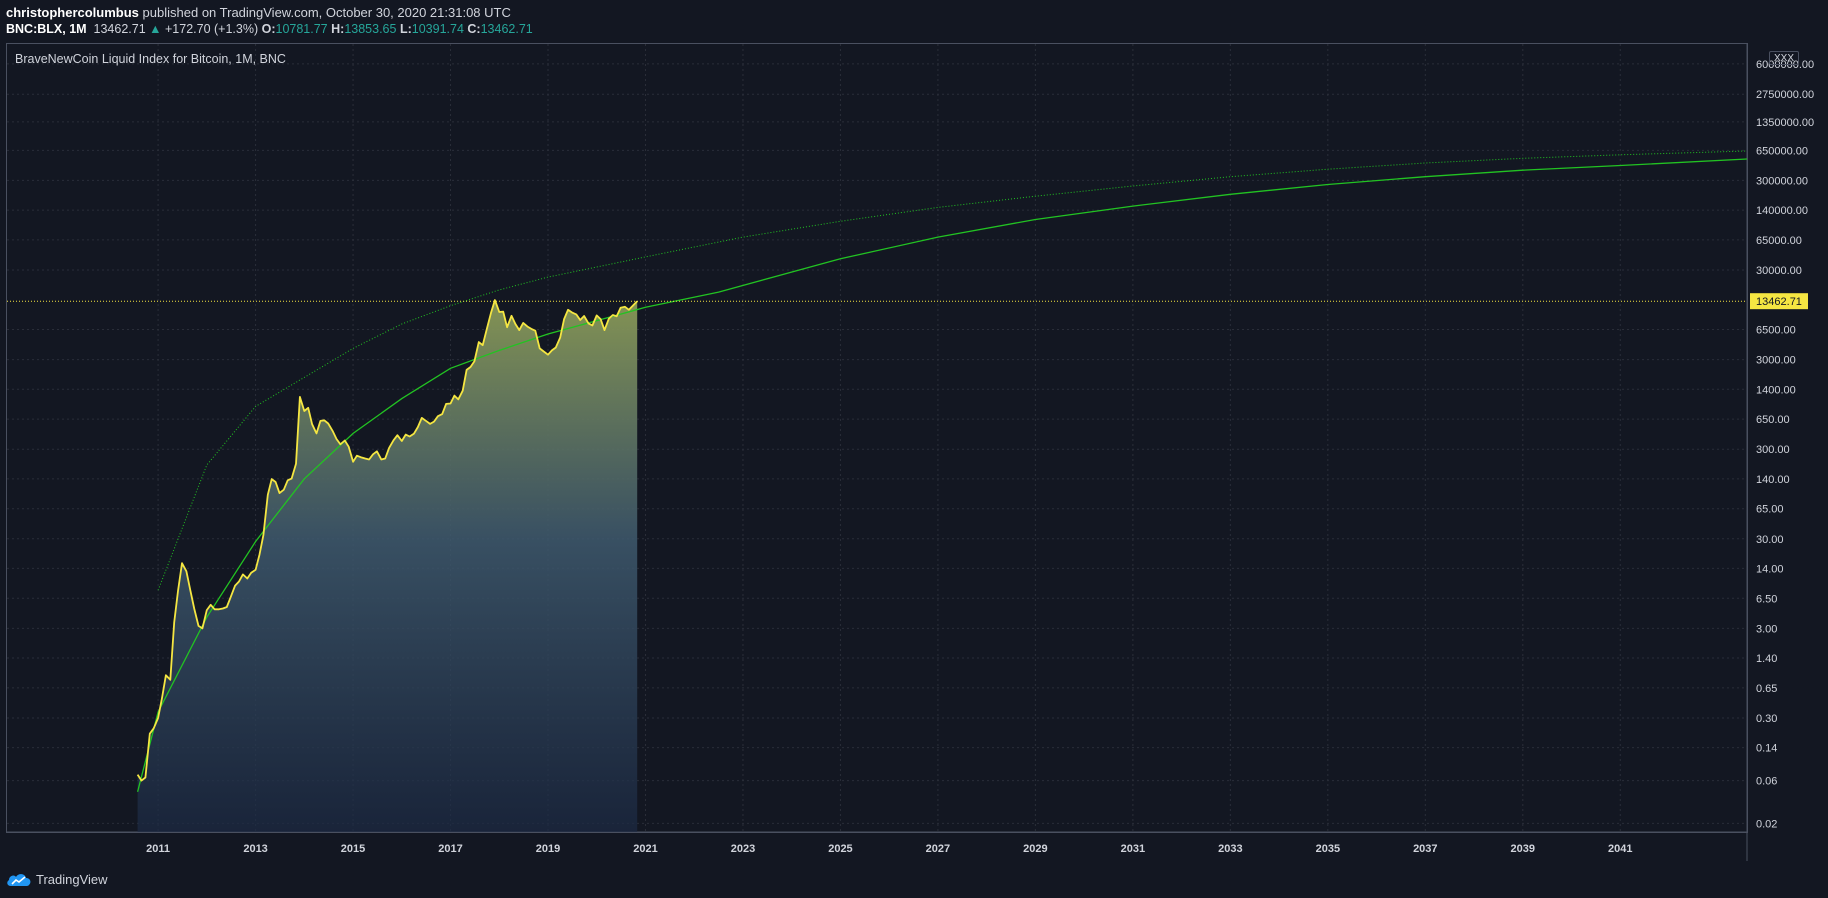 The height and width of the screenshot is (898, 1828). Describe the element at coordinates (743, 849) in the screenshot. I see `x-tick-label: 2023` at that location.